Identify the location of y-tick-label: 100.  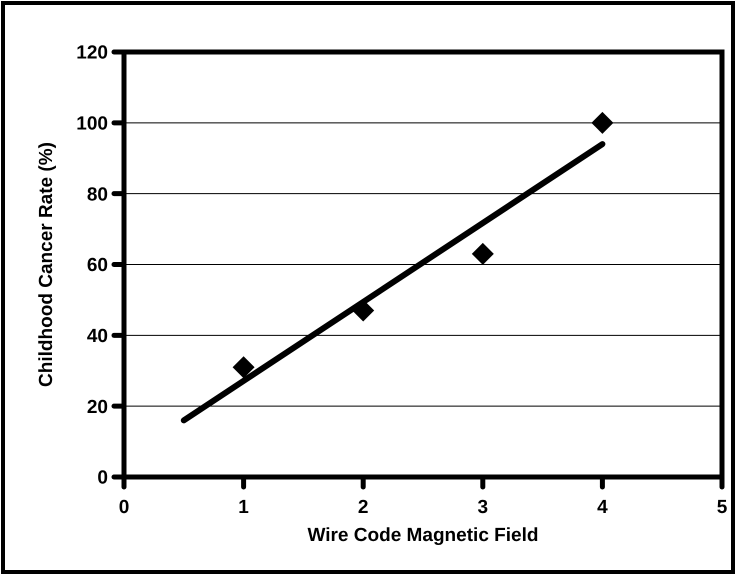
(92, 123).